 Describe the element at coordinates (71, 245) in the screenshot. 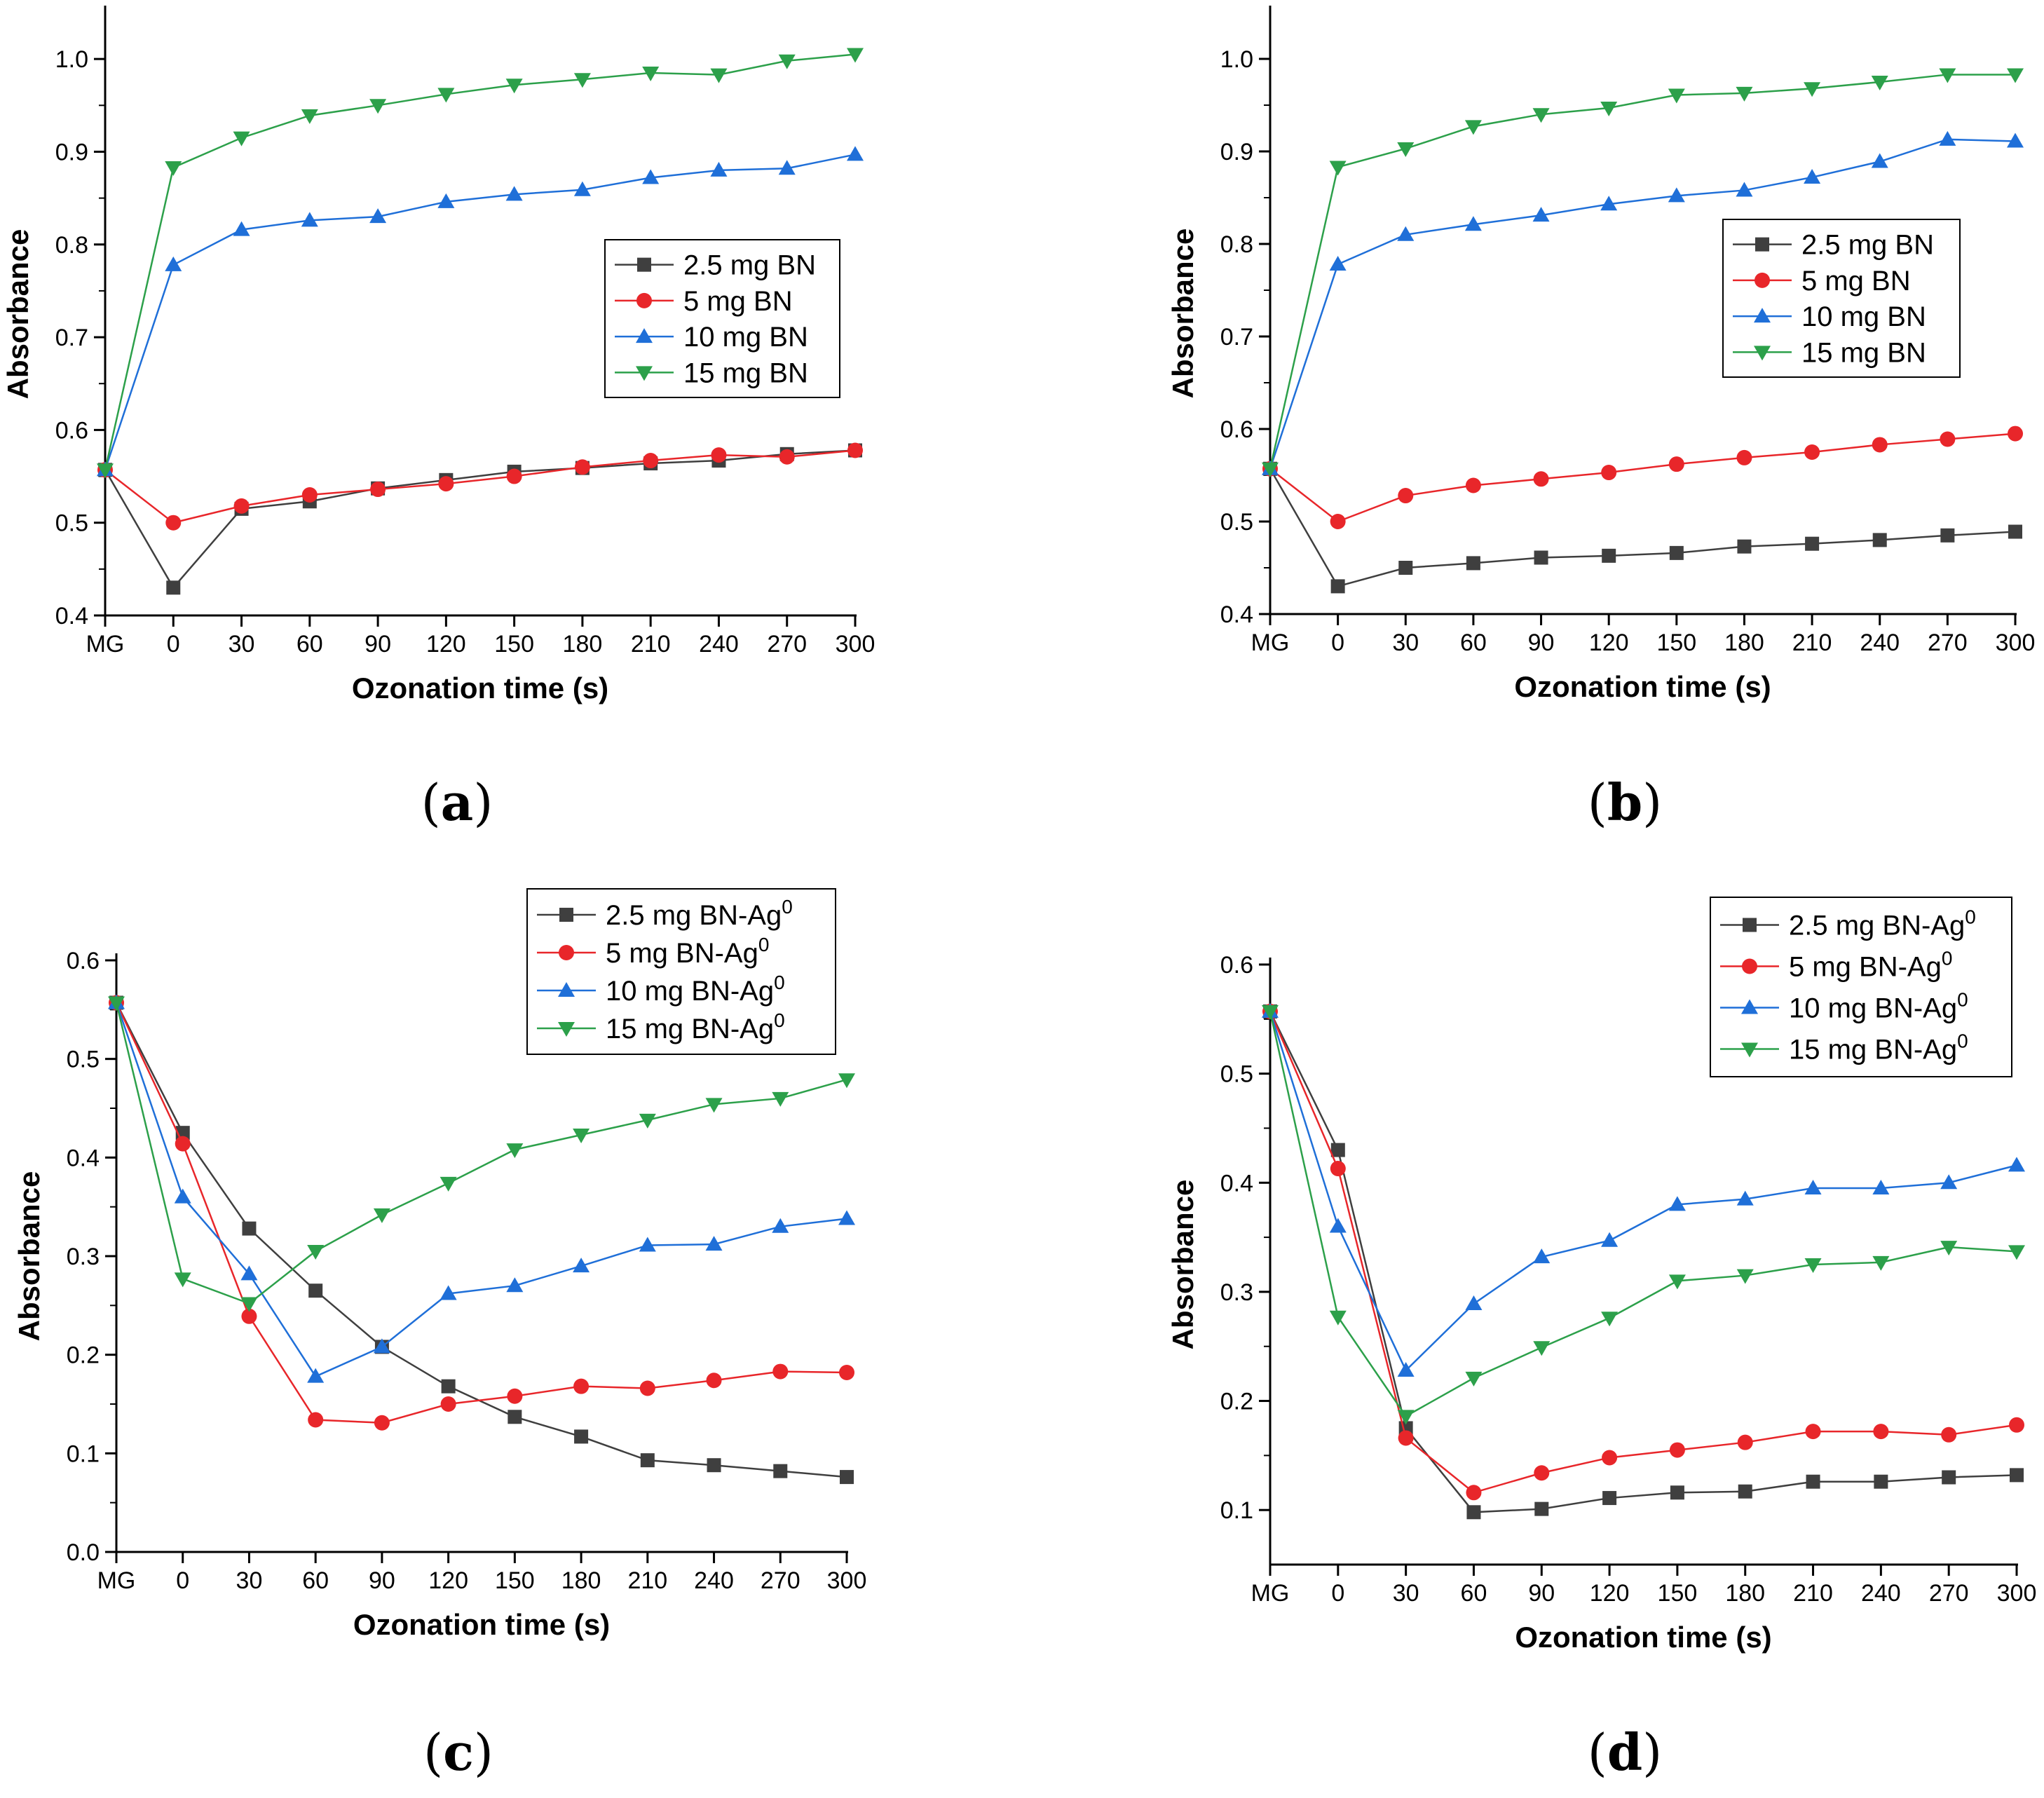

I see `y-tick-label: 0.8` at that location.